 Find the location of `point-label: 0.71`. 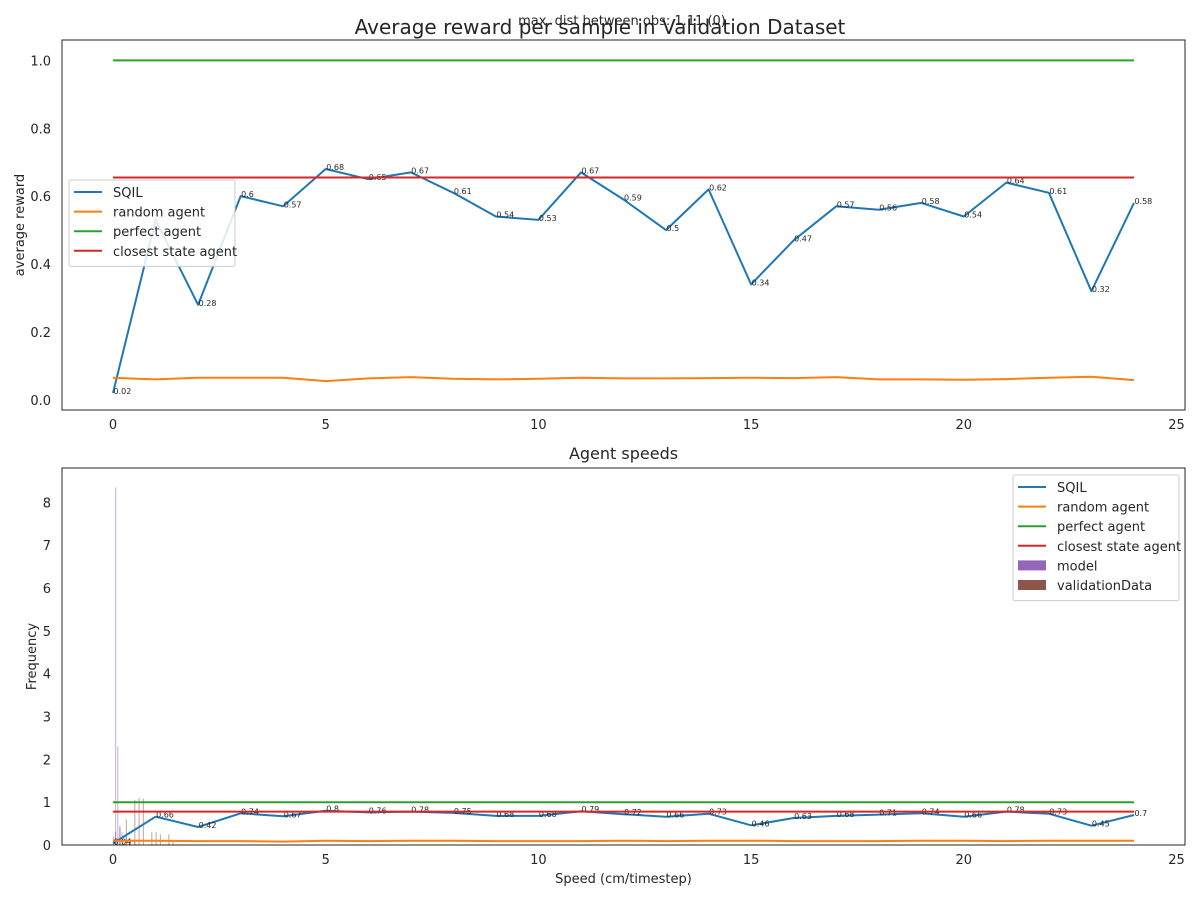

point-label: 0.71 is located at coordinates (888, 813).